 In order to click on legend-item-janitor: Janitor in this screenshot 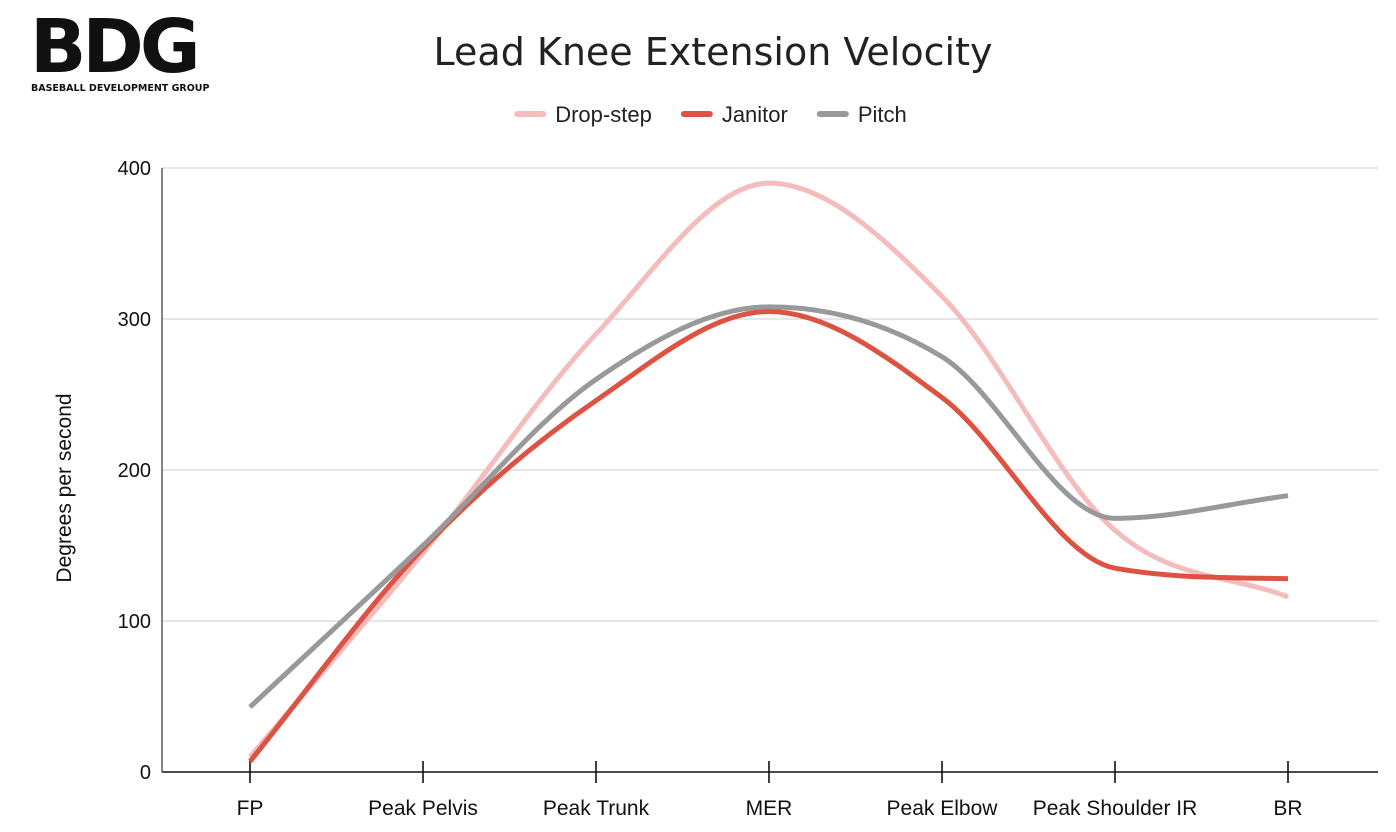, I will do `click(734, 114)`.